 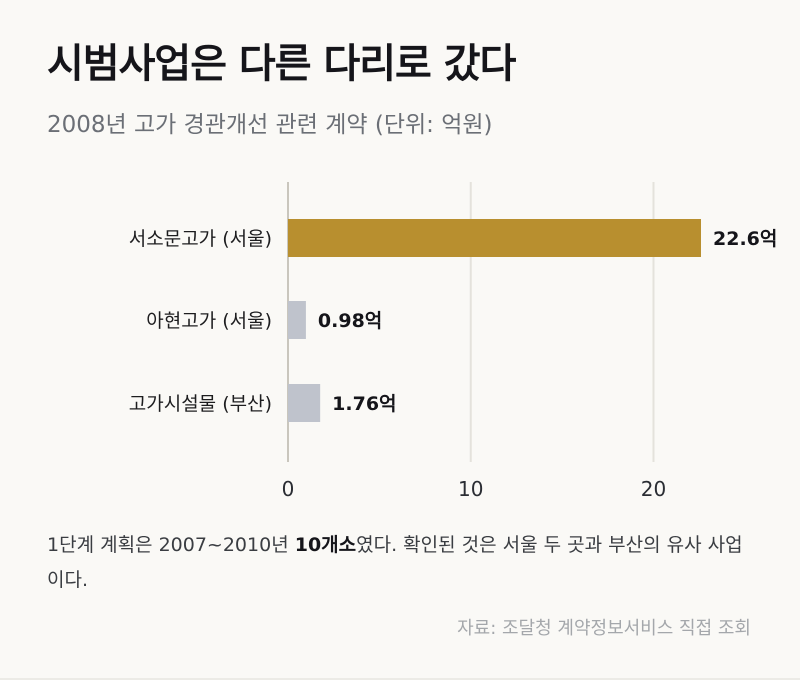 I want to click on chart-subtitle: 2008년 고가 경관개선 관련 계약 (단위: 억원), so click(x=270, y=125).